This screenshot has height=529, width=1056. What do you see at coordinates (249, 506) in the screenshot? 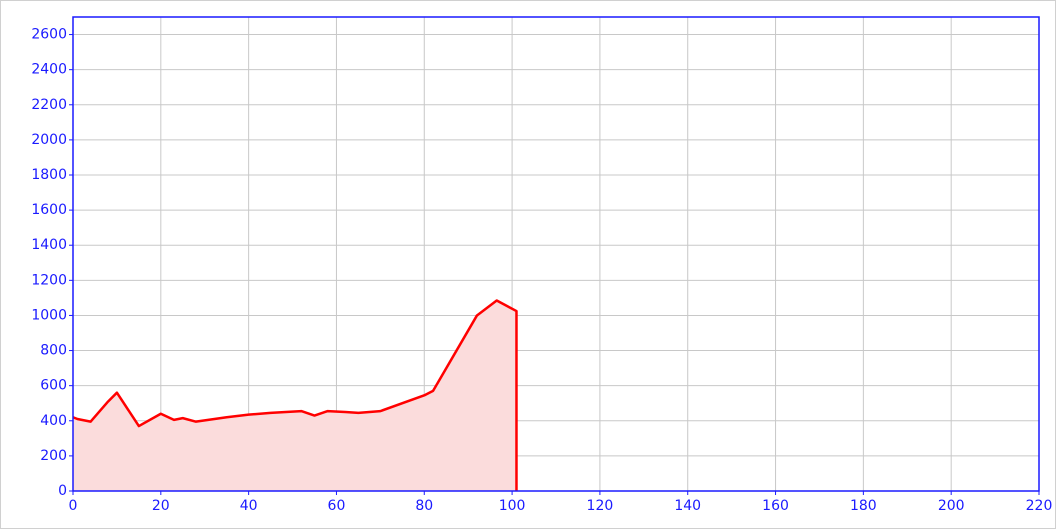
I see `x-tick-label: 40` at bounding box center [249, 506].